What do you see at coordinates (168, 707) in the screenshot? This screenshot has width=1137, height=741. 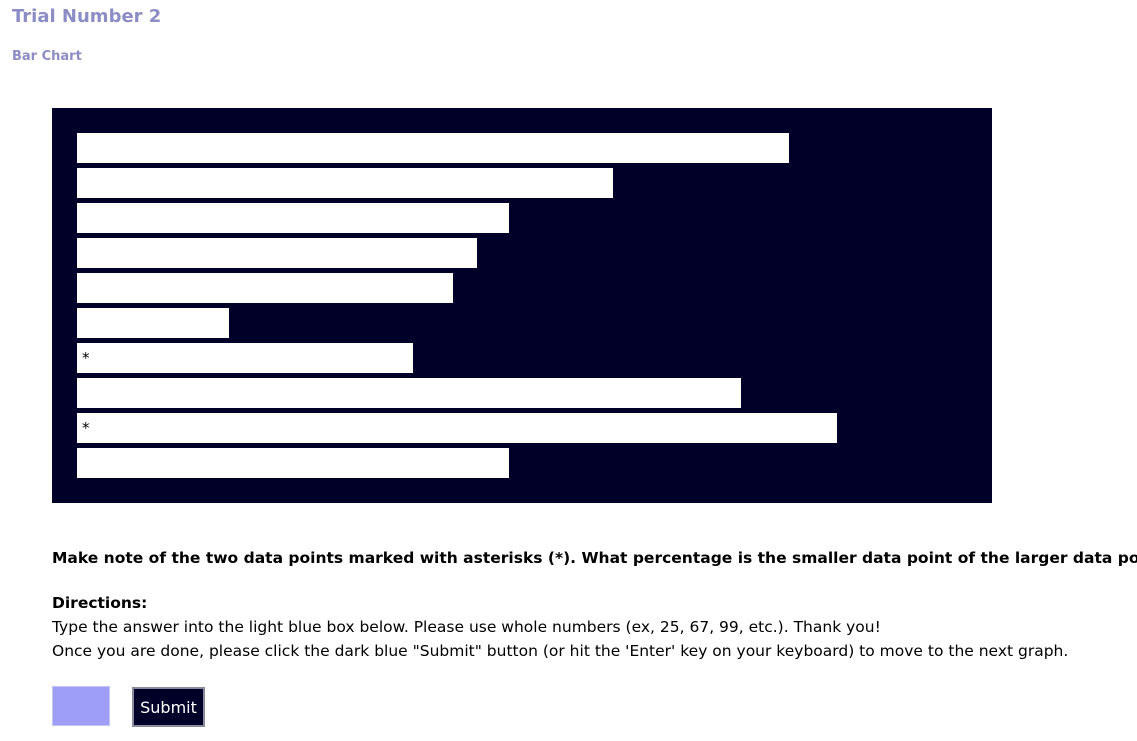 I see `submit-button: Submit` at bounding box center [168, 707].